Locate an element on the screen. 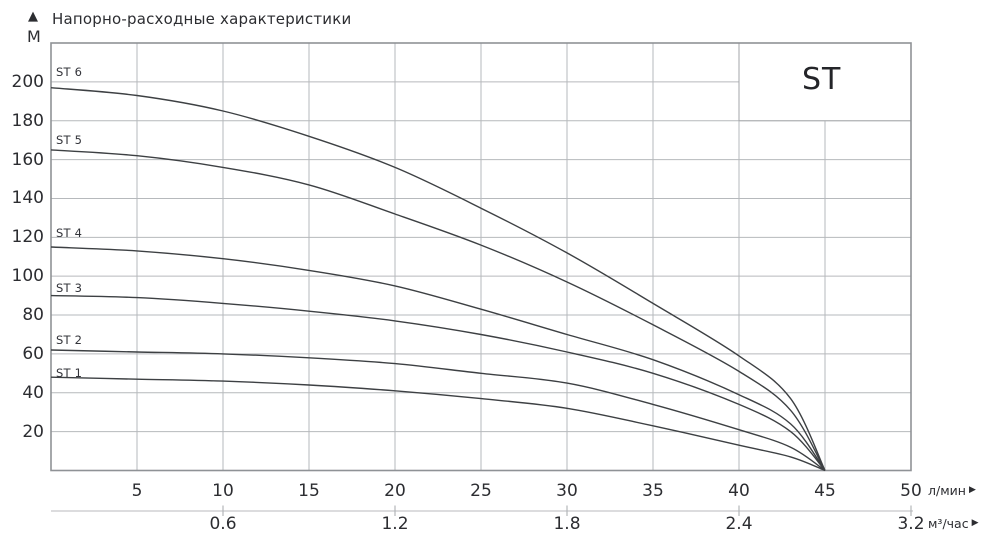 This screenshot has height=552, width=983. x-tick-label: 5 is located at coordinates (137, 491).